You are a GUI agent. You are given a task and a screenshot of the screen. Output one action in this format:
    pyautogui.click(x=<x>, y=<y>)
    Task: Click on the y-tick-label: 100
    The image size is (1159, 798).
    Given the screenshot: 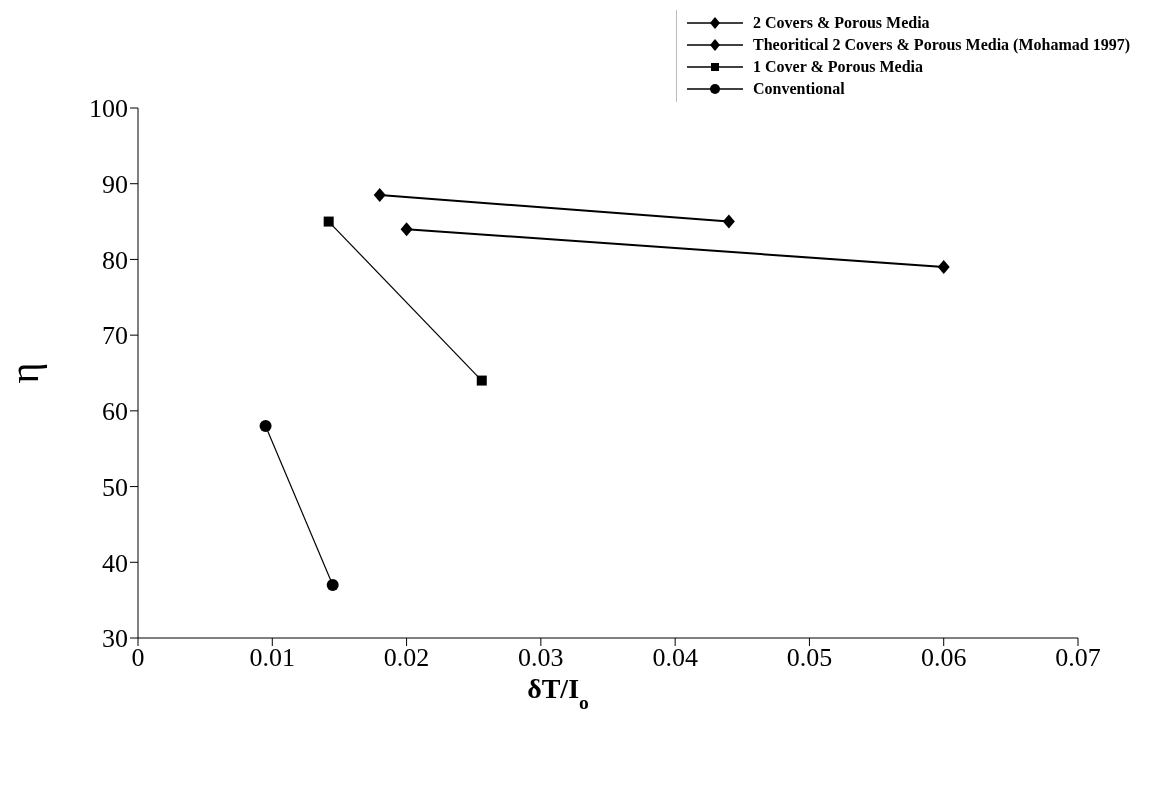 What is the action you would take?
    pyautogui.click(x=108, y=109)
    